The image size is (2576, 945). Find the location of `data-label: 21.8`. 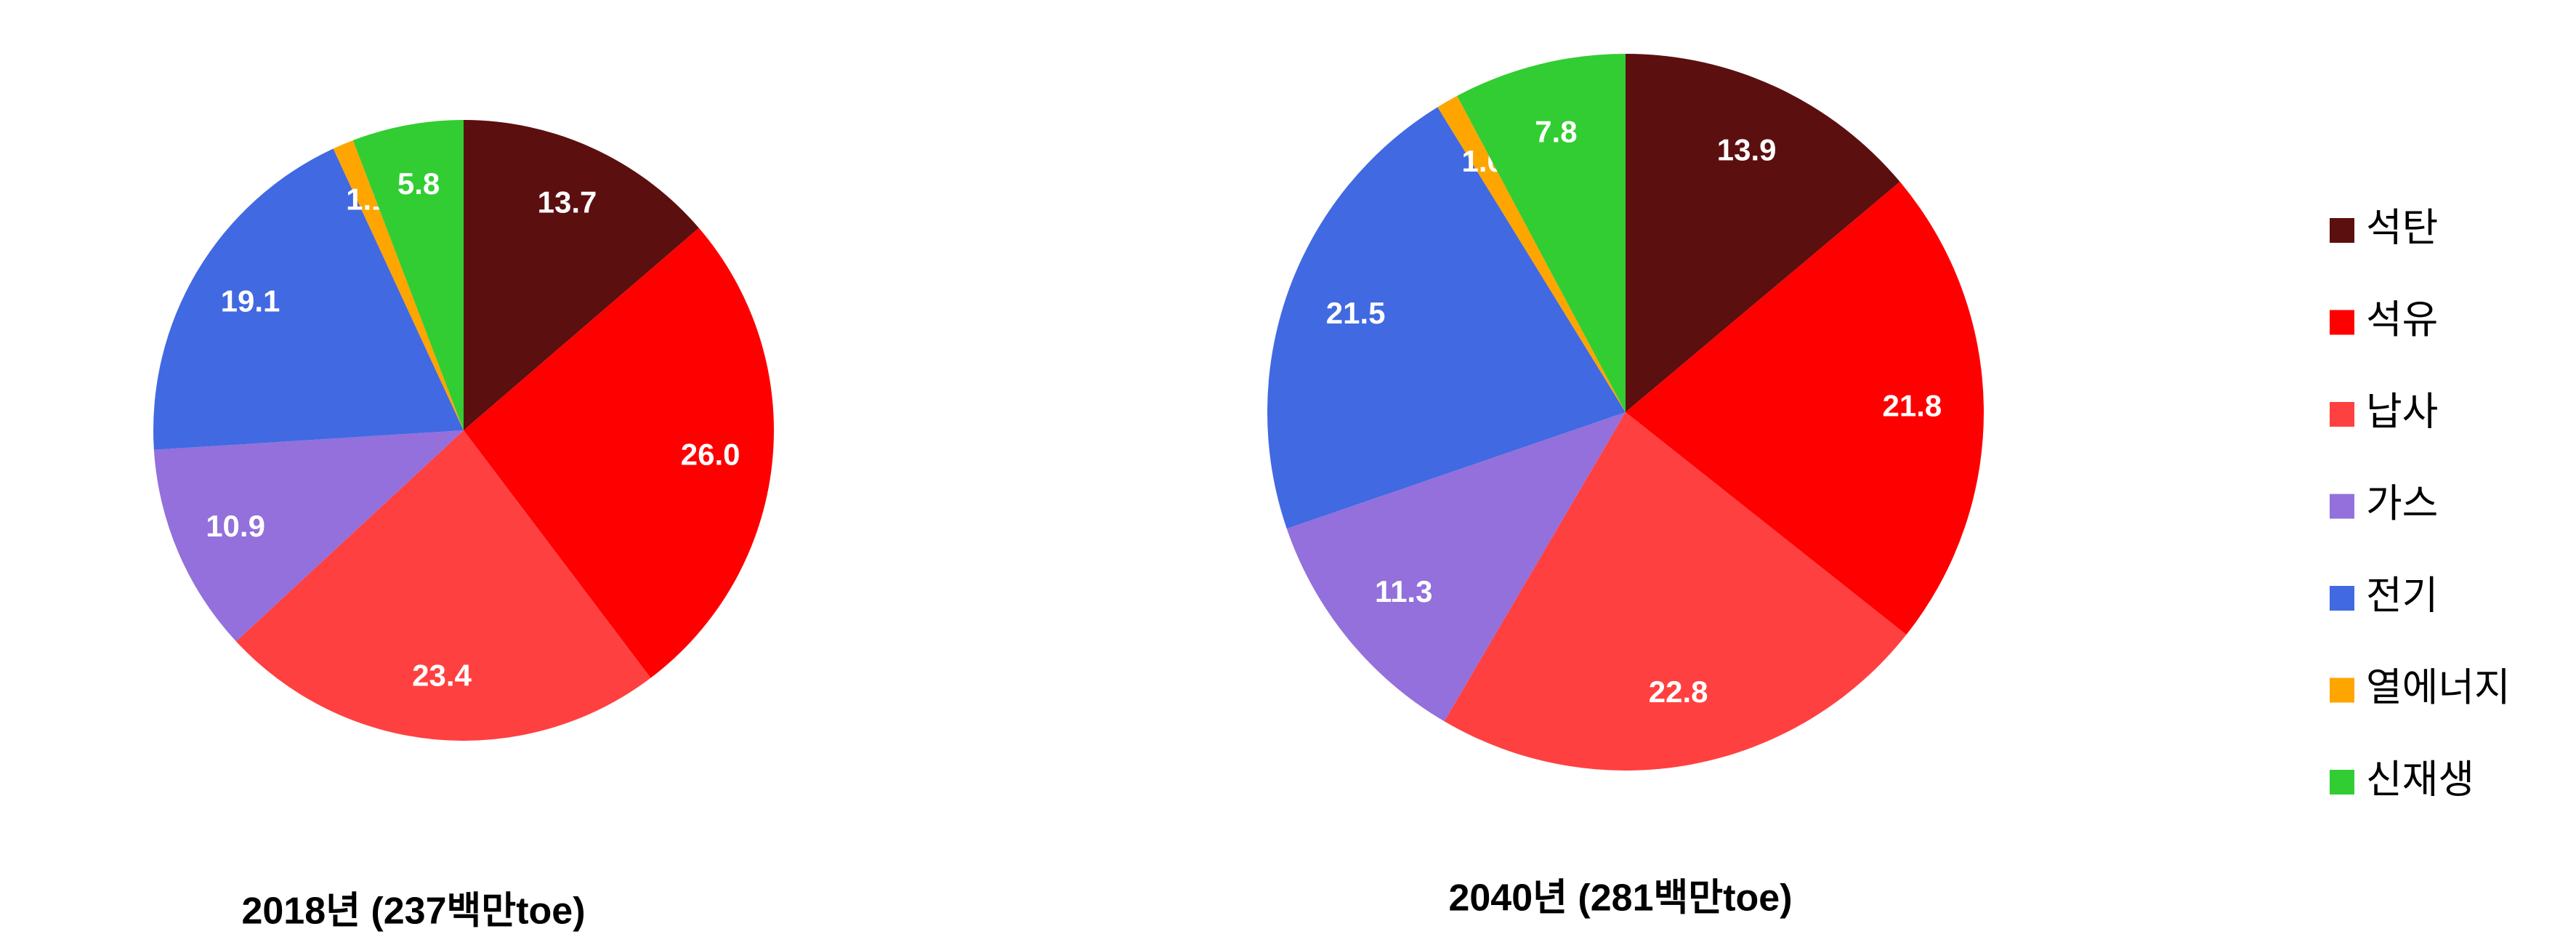

data-label: 21.8 is located at coordinates (1912, 406).